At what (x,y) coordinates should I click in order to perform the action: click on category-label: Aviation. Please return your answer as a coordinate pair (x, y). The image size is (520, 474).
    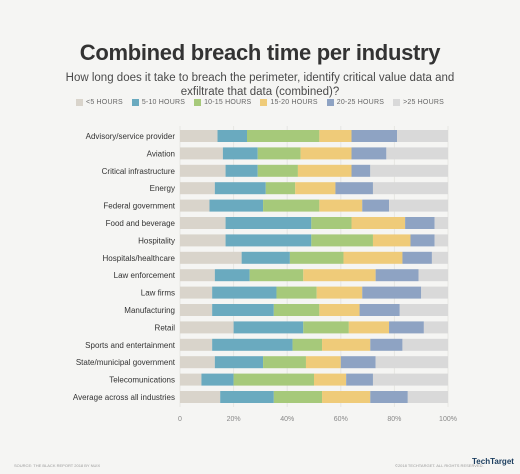
    Looking at the image, I should click on (161, 153).